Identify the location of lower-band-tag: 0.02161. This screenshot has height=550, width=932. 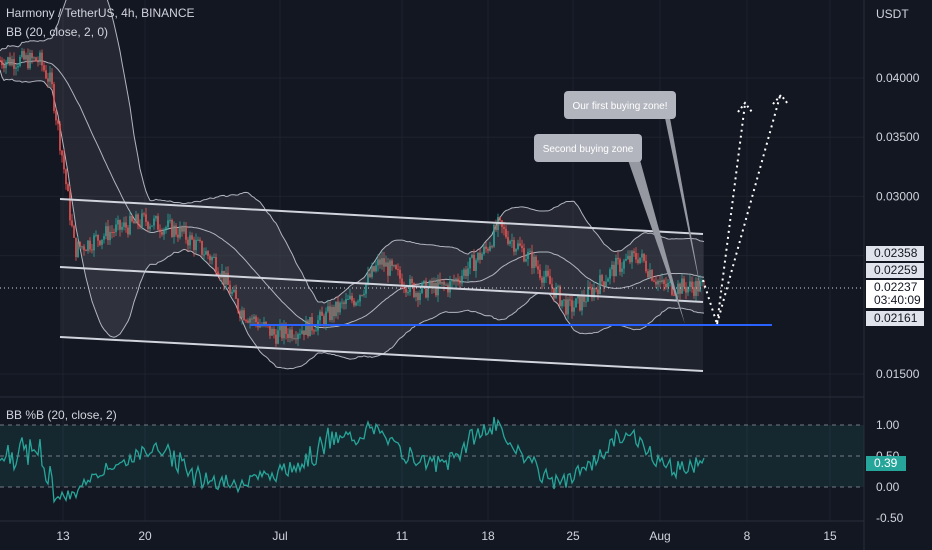
(895, 318).